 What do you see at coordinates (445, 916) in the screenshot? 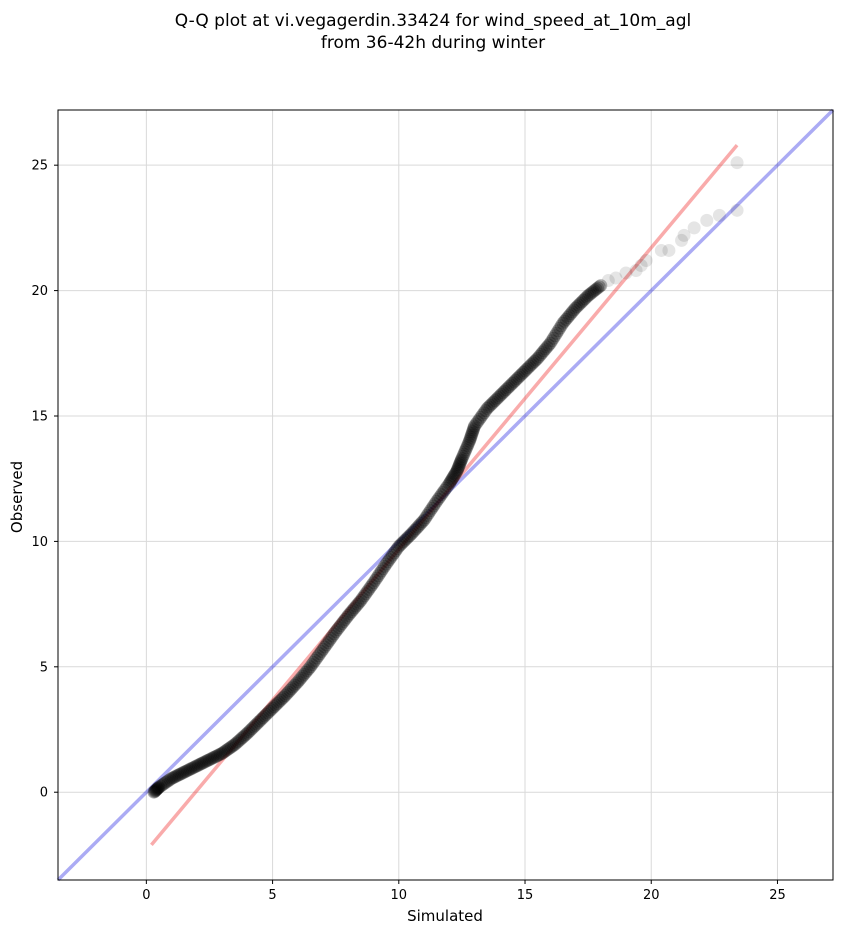
I see `x-axis-label: Simulated` at bounding box center [445, 916].